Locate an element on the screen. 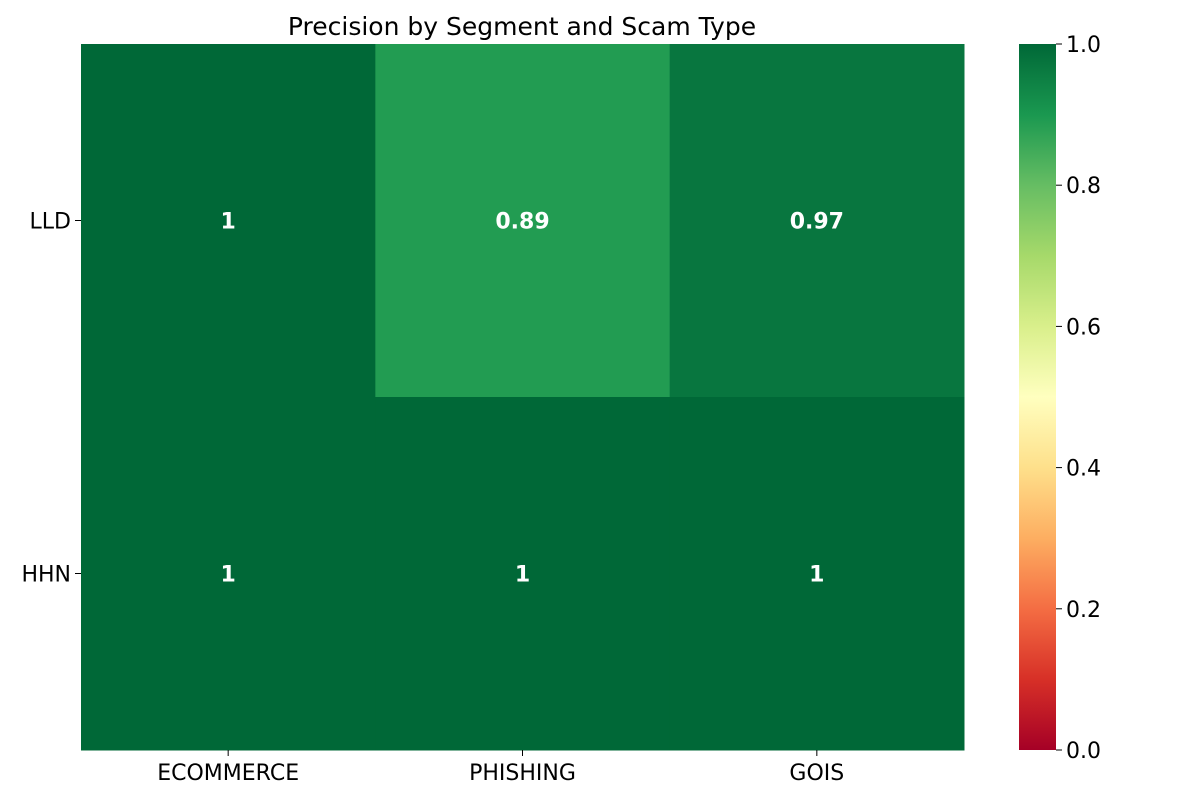 The image size is (1200, 800). colorbar-tick-label: 0.8 is located at coordinates (1083, 186).